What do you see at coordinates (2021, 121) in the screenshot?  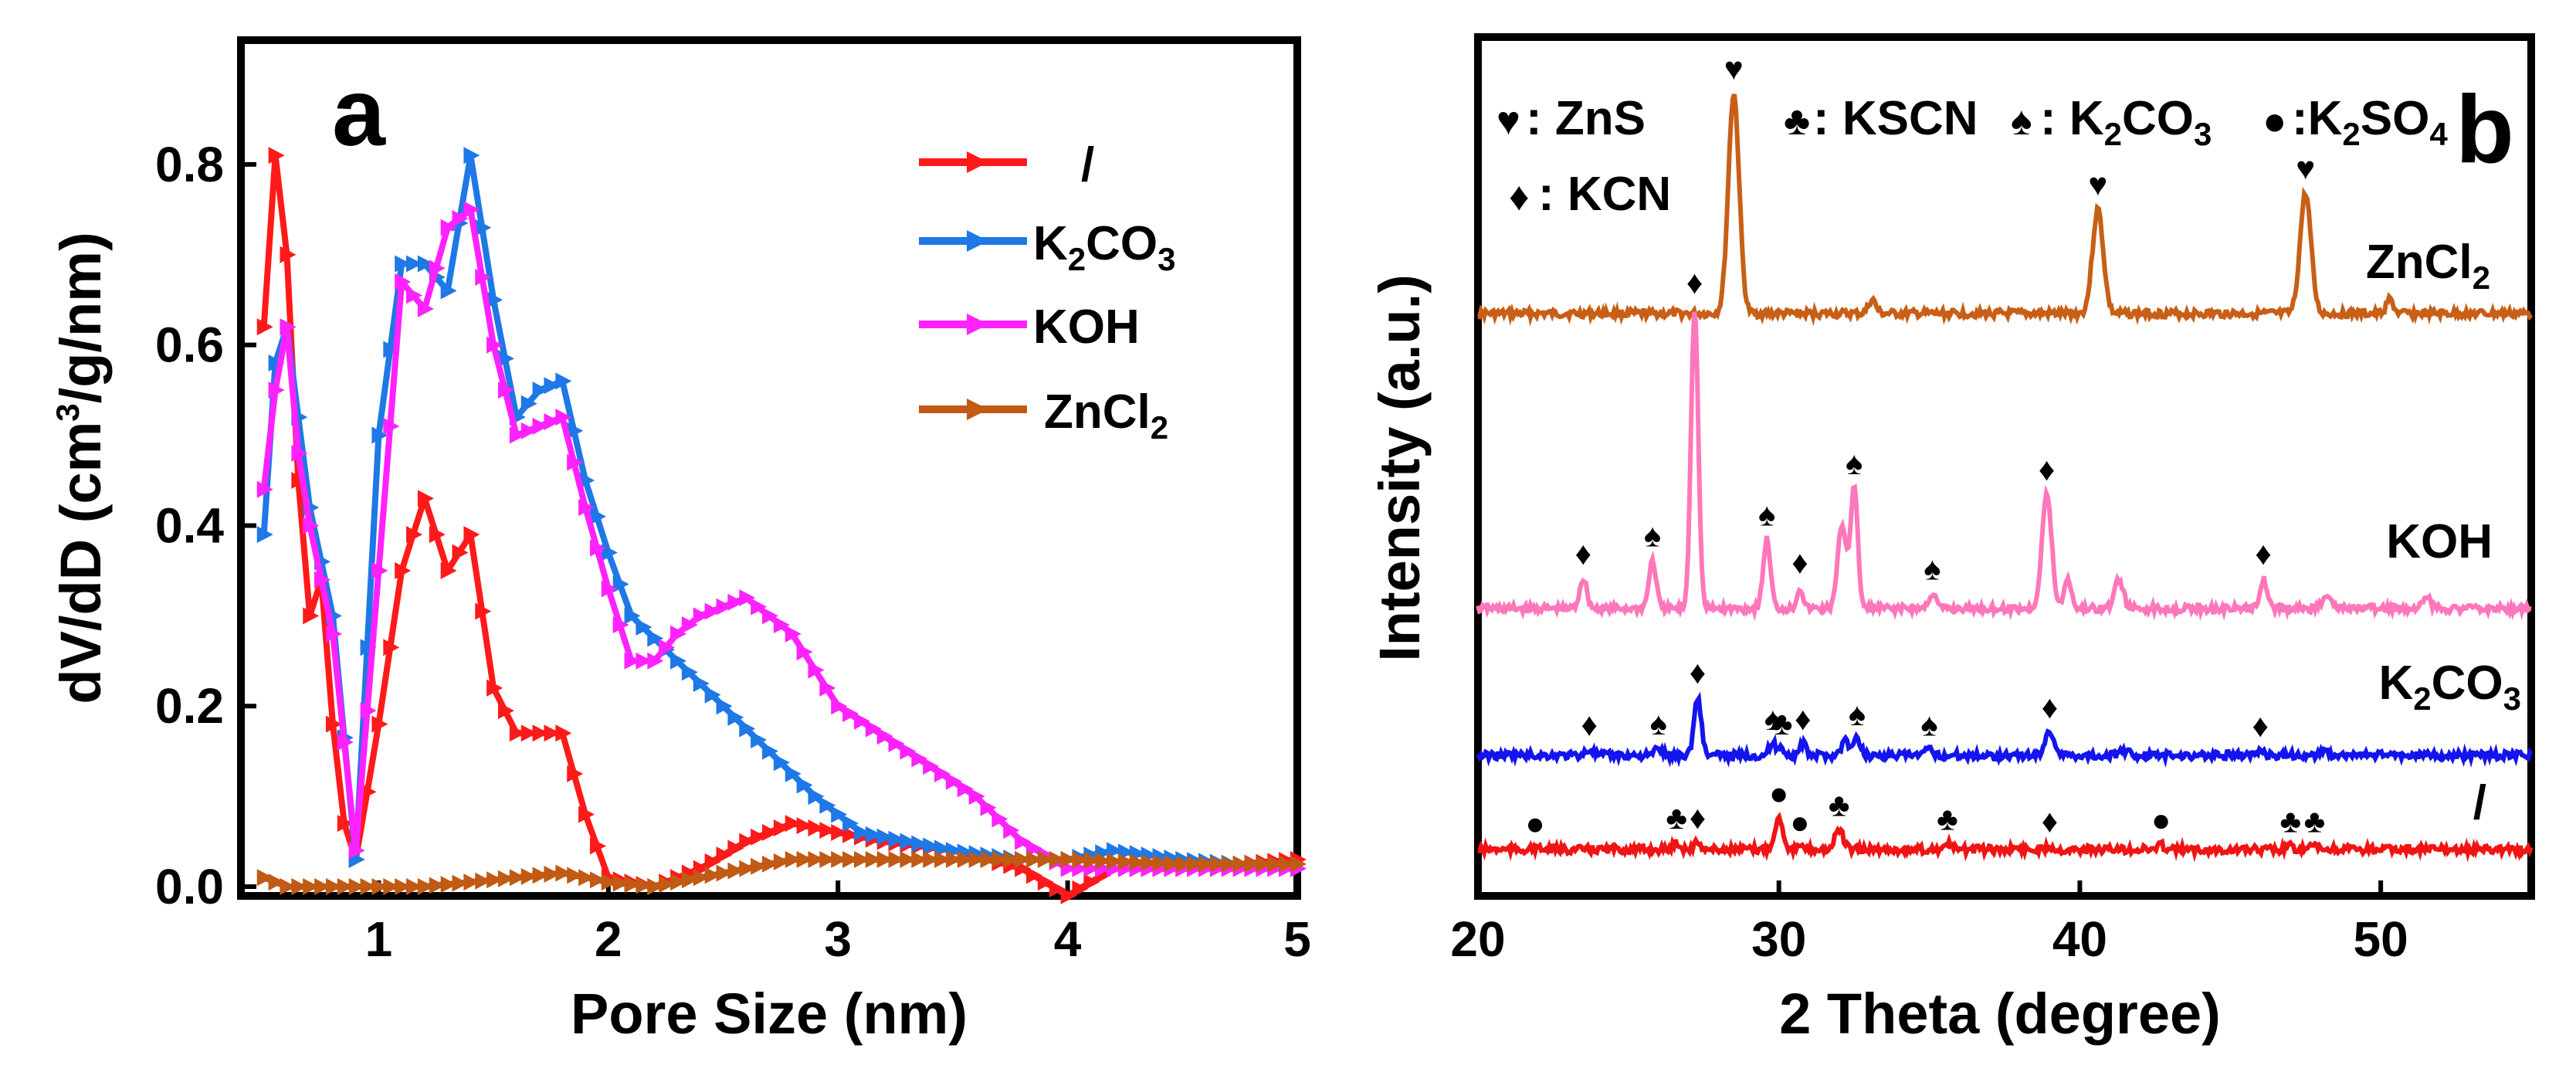 I see `panel-b-legend-symbol: ♠` at bounding box center [2021, 121].